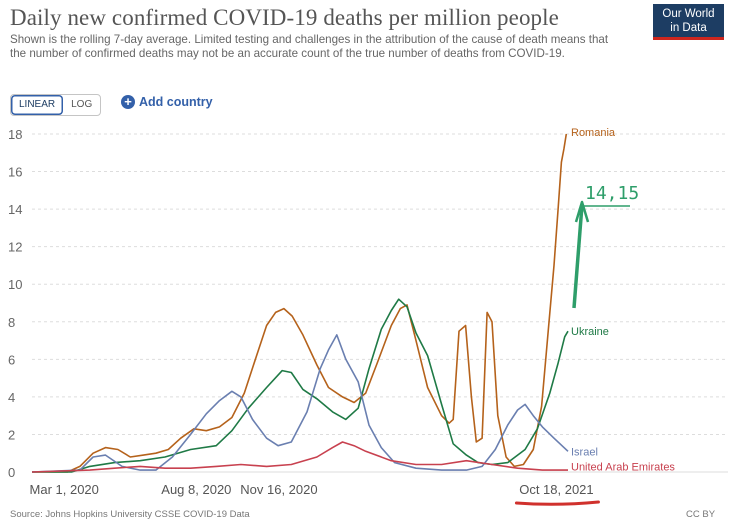 The width and height of the screenshot is (730, 529). I want to click on annotation-value: 14,15, so click(612, 193).